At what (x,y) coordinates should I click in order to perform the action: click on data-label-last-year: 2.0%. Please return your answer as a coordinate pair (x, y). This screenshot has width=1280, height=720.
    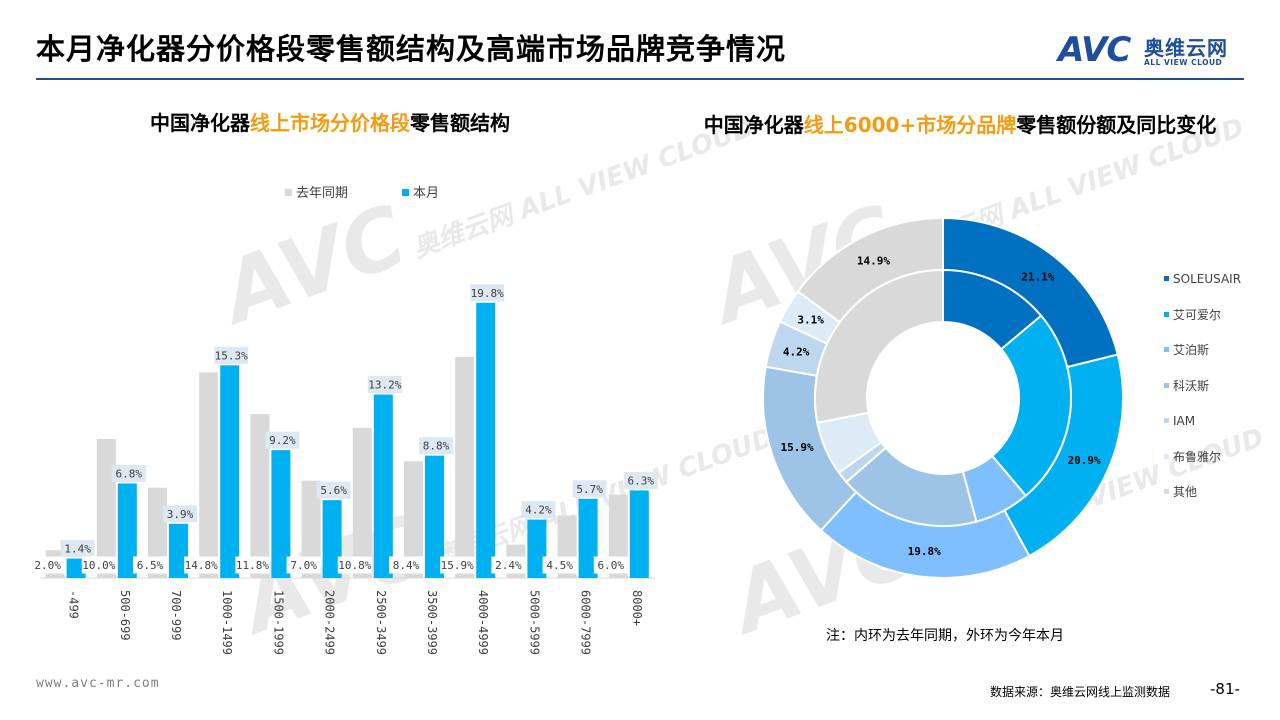
    Looking at the image, I should click on (47, 565).